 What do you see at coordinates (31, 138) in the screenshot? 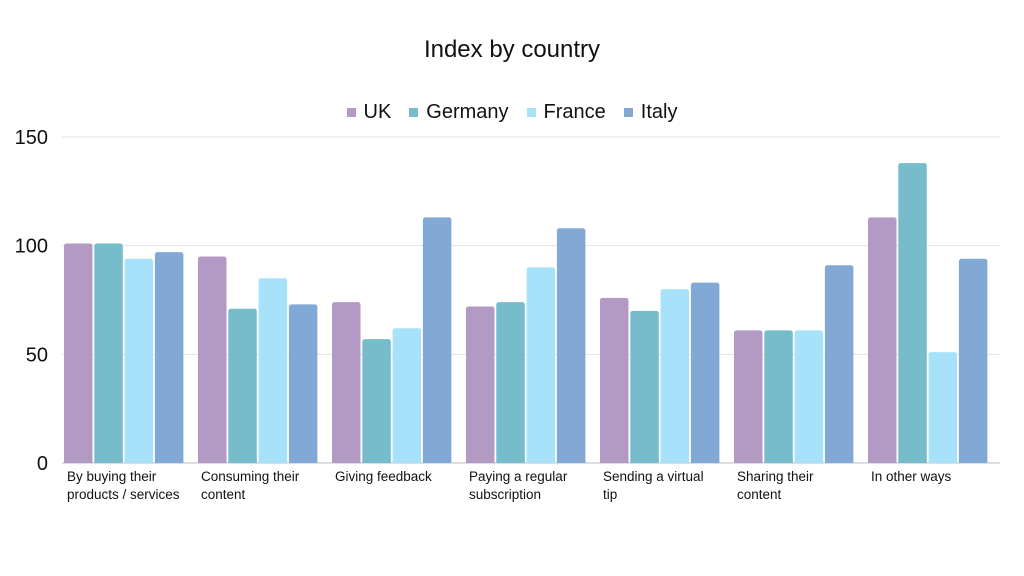
I see `y-tick-label: 150` at bounding box center [31, 138].